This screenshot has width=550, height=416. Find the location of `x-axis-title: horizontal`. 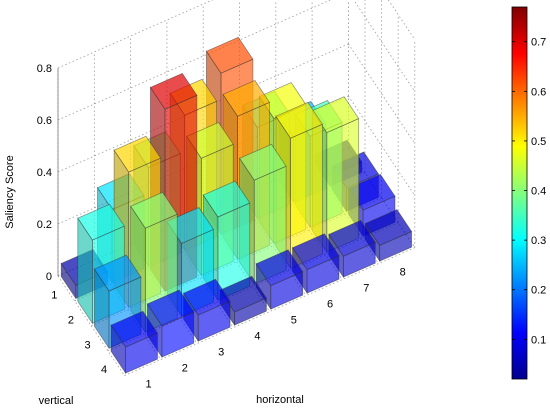

x-axis-title: horizontal is located at coordinates (280, 400).